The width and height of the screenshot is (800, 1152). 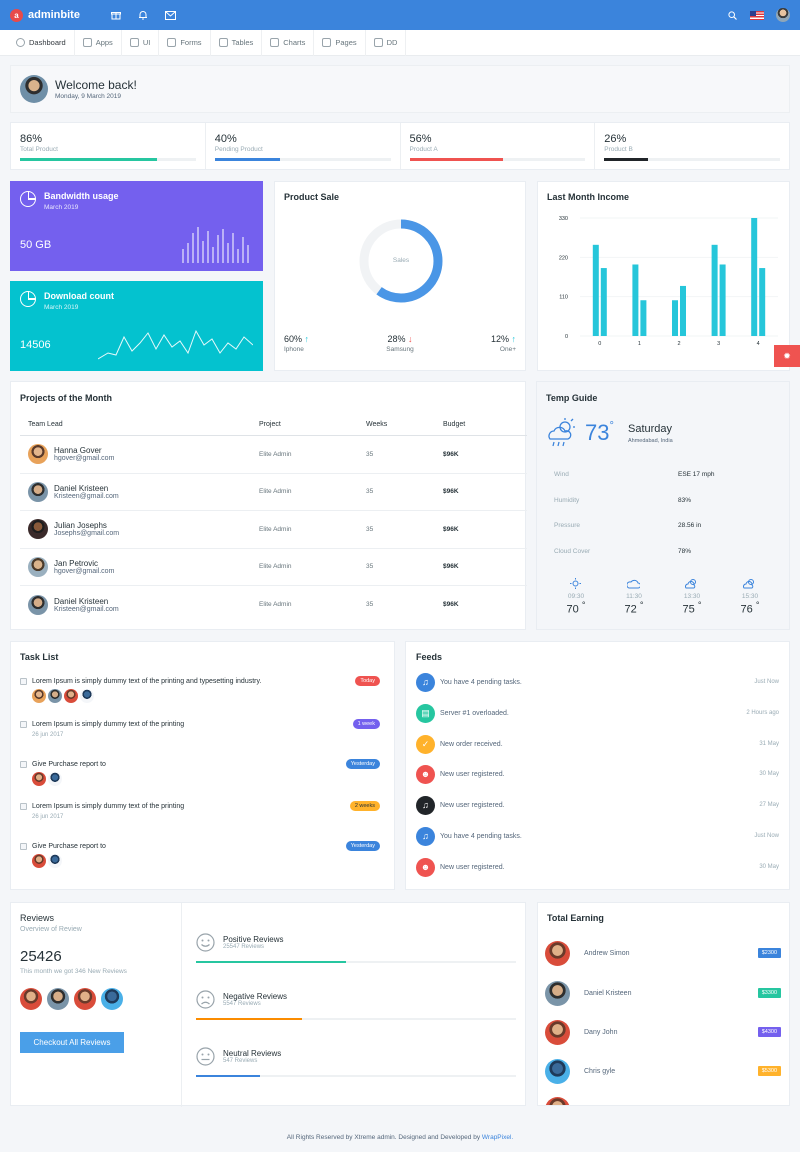 I want to click on nav-item-apps: Apps, so click(x=98, y=42).